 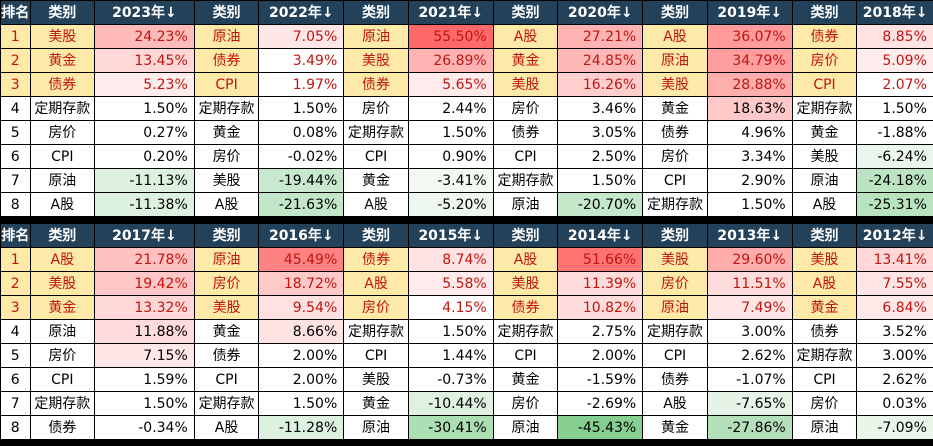 What do you see at coordinates (894, 331) in the screenshot?
I see `return-value-cell: 3.52%` at bounding box center [894, 331].